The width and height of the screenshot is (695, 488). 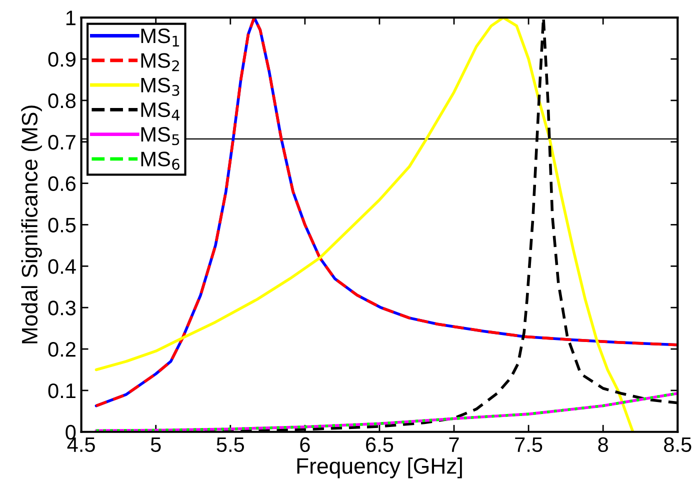 What do you see at coordinates (160, 37) in the screenshot?
I see `legend-label: MS$_{1}$` at bounding box center [160, 37].